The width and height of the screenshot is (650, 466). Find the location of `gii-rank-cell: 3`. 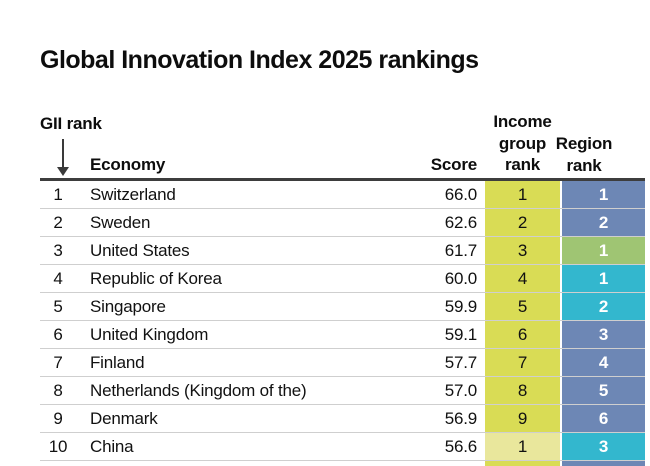

gii-rank-cell: 3 is located at coordinates (58, 250).